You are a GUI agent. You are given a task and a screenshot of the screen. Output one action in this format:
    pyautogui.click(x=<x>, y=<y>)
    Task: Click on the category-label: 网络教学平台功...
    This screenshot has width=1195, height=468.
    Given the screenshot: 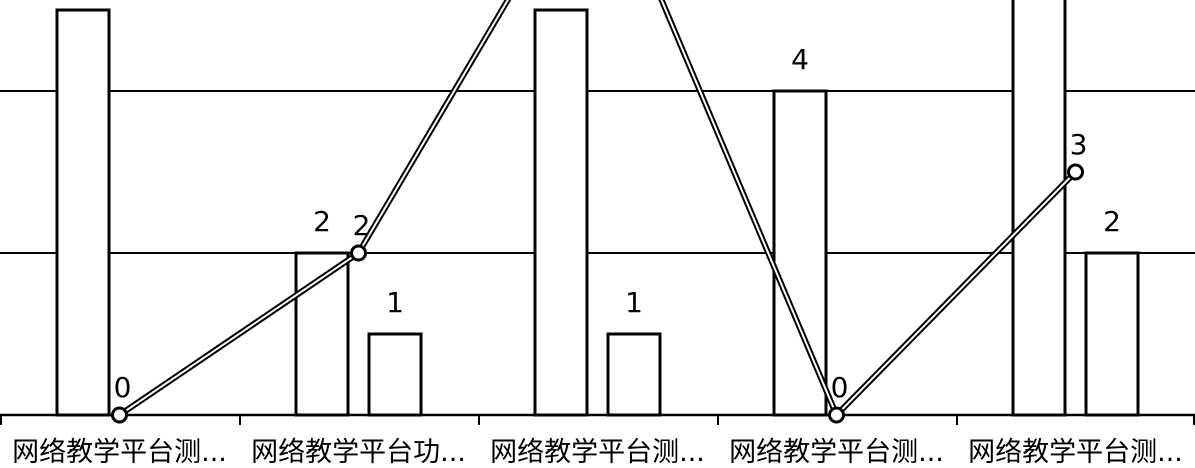 What is the action you would take?
    pyautogui.click(x=358, y=452)
    